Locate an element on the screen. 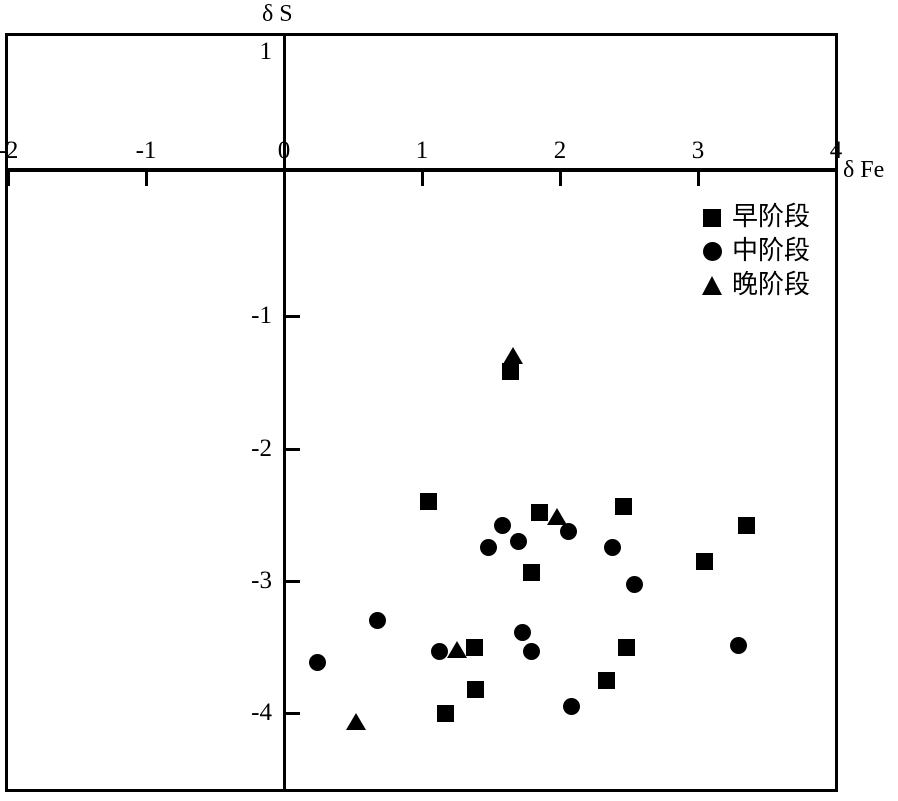 The height and width of the screenshot is (801, 898). x-axis-title: δ Fe is located at coordinates (864, 170).